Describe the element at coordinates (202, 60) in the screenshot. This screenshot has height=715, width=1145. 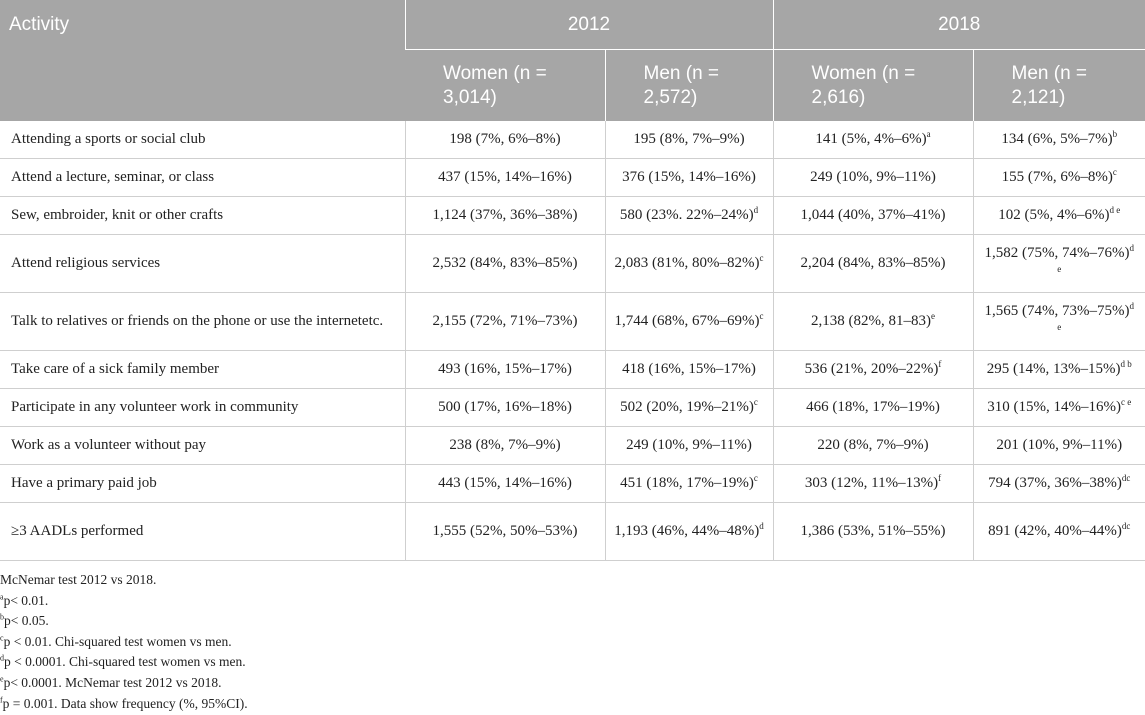
I see `activity-header: Activity` at that location.